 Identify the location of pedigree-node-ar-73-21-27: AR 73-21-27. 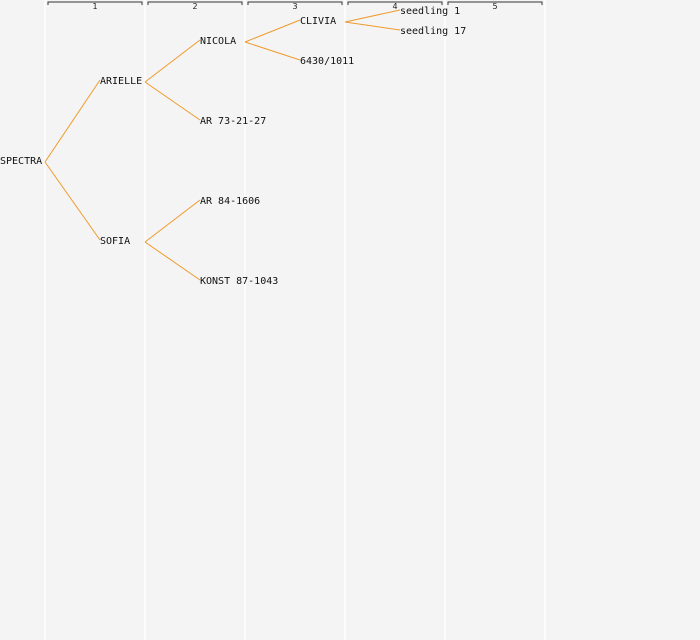
(233, 121).